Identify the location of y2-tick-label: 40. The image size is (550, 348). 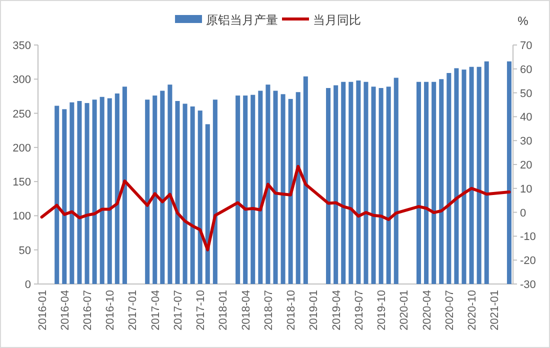
(526, 118).